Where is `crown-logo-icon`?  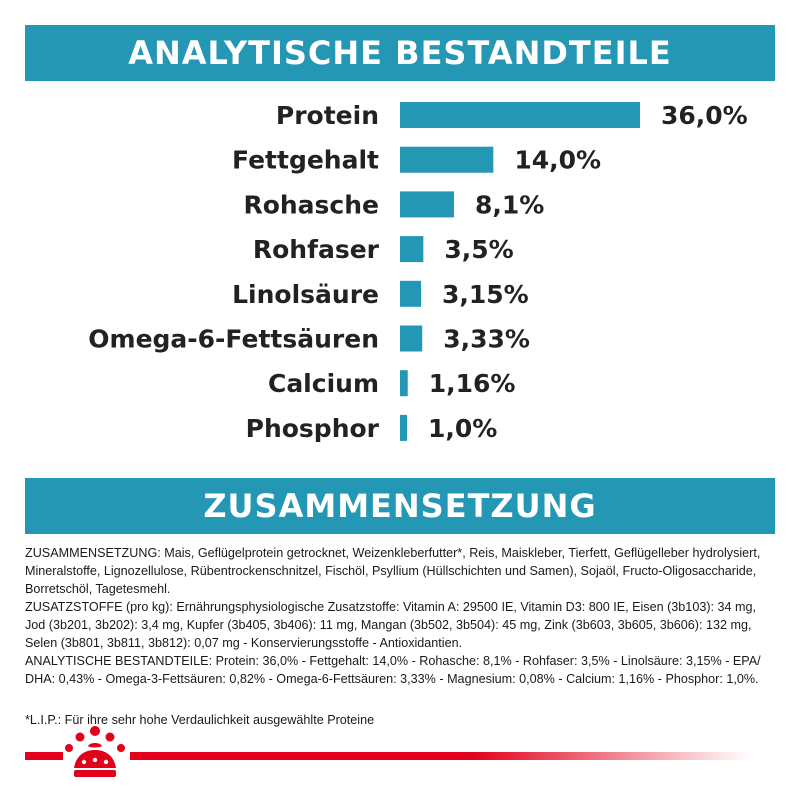
crown-logo-icon is located at coordinates (95, 751).